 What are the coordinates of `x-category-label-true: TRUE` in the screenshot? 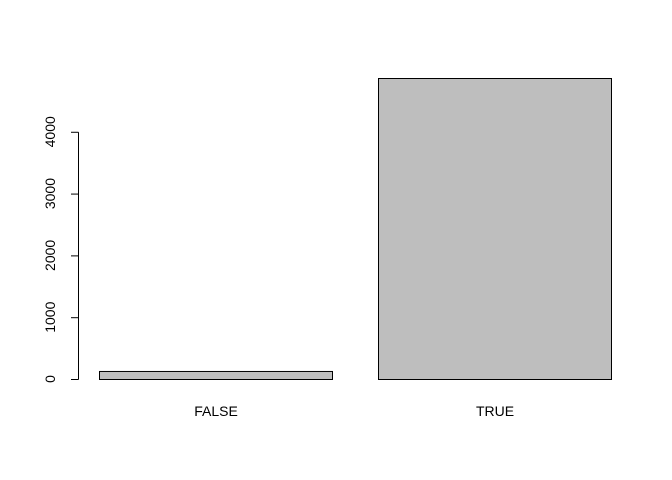 It's located at (495, 411).